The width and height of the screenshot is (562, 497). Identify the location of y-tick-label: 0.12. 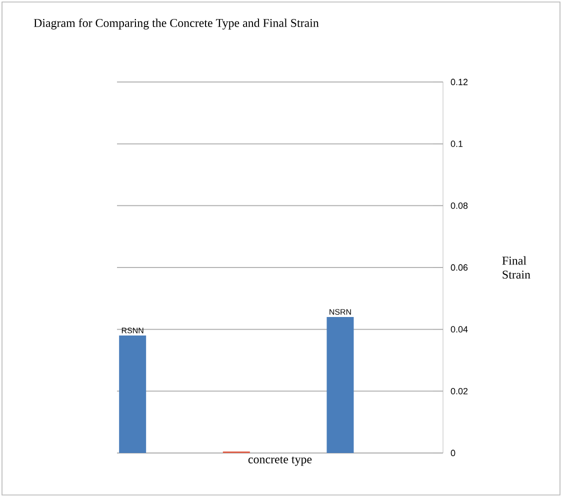
(459, 82).